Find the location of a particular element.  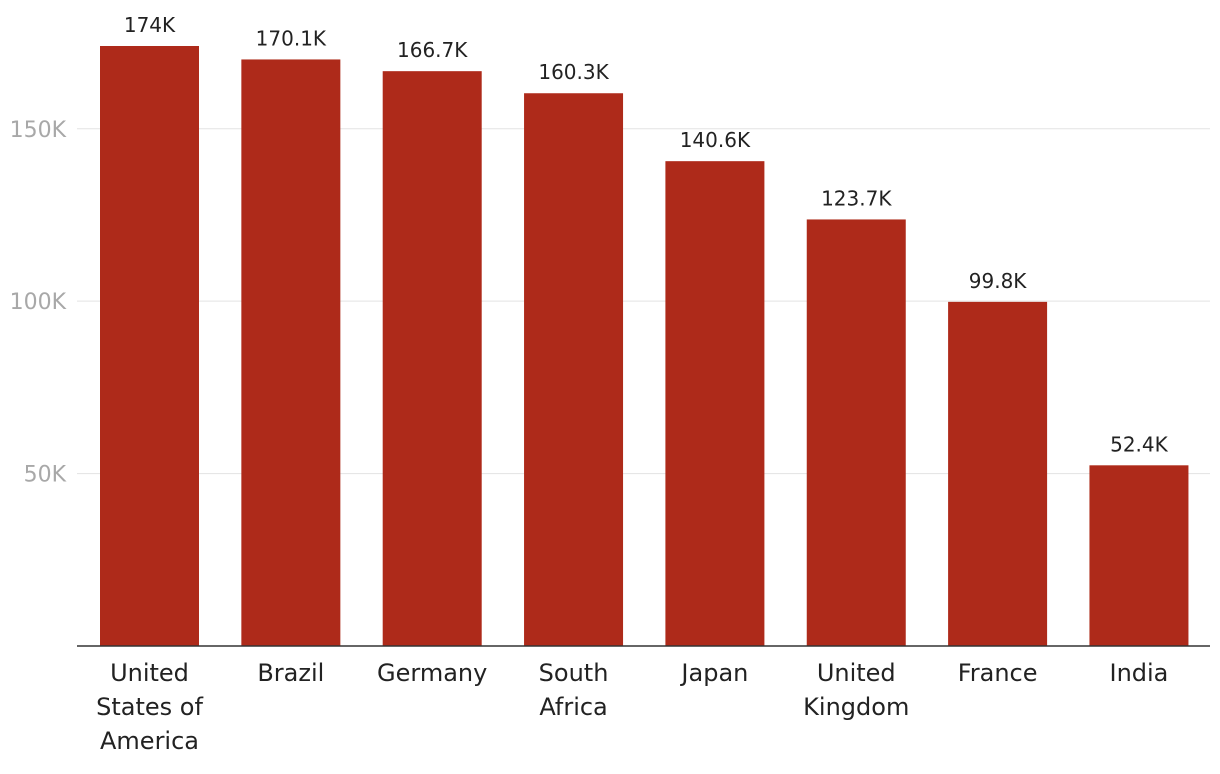

x-tick-label-brazil: Brazil is located at coordinates (290, 673).